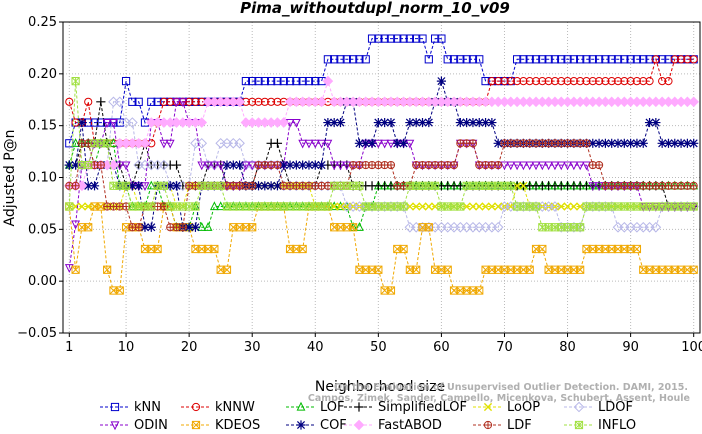 The width and height of the screenshot is (702, 434). I want to click on legend-item-kdeos: KDEOS, so click(220, 425).